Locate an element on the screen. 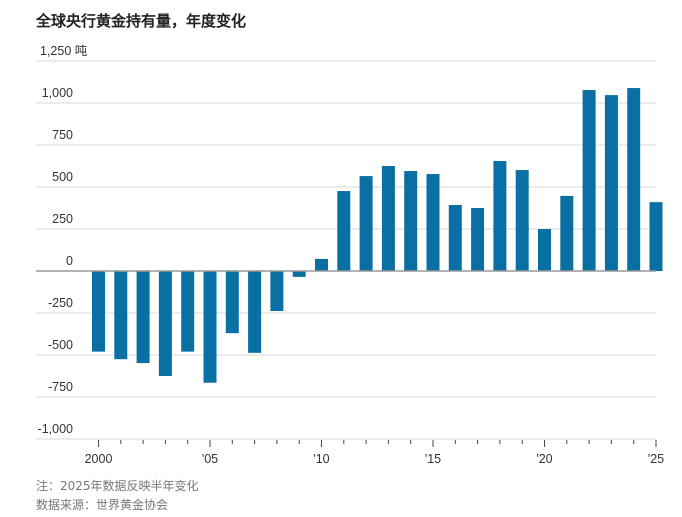 Image resolution: width=682 pixels, height=517 pixels. bar-2003 is located at coordinates (165, 323).